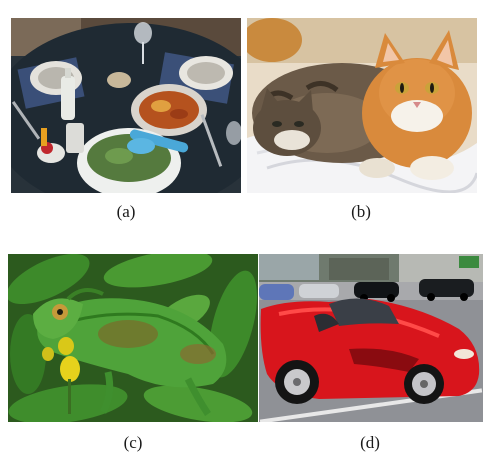  What do you see at coordinates (133, 442) in the screenshot?
I see `panel-c-caption: (c)` at bounding box center [133, 442].